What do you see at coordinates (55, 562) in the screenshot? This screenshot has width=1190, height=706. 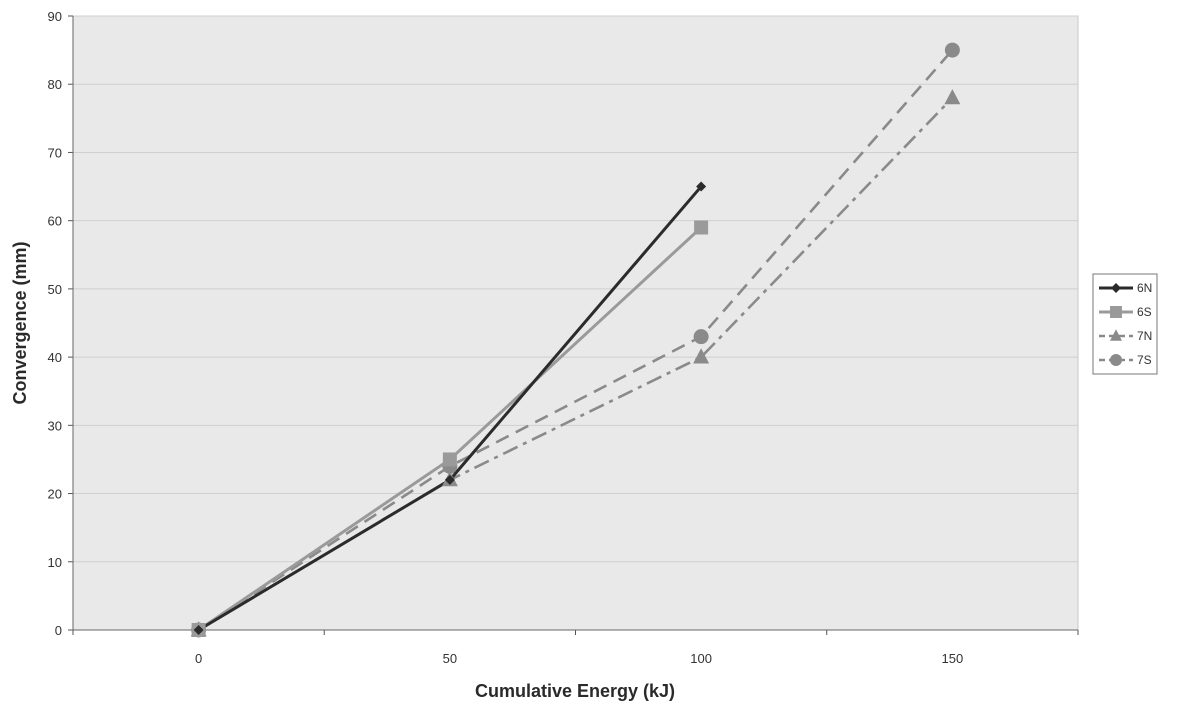 I see `y-tick-label: 10` at bounding box center [55, 562].